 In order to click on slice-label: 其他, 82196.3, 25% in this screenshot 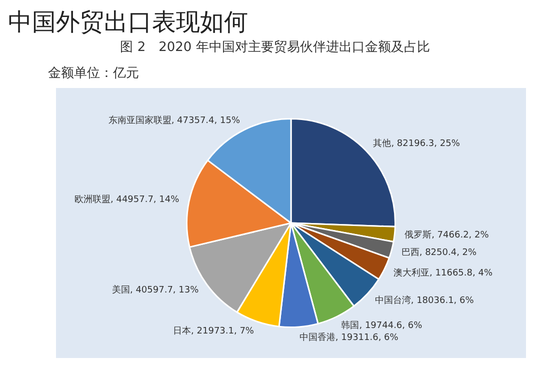, I will do `click(416, 143)`.